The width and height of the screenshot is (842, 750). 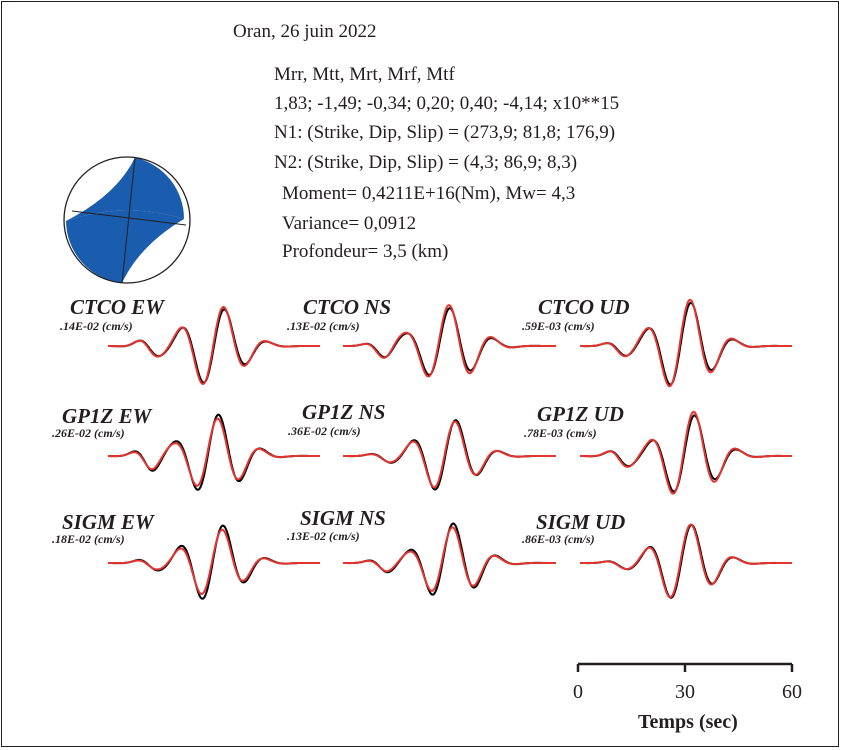 I want to click on station-label-sigm-ew: SIGM EW, so click(x=108, y=522).